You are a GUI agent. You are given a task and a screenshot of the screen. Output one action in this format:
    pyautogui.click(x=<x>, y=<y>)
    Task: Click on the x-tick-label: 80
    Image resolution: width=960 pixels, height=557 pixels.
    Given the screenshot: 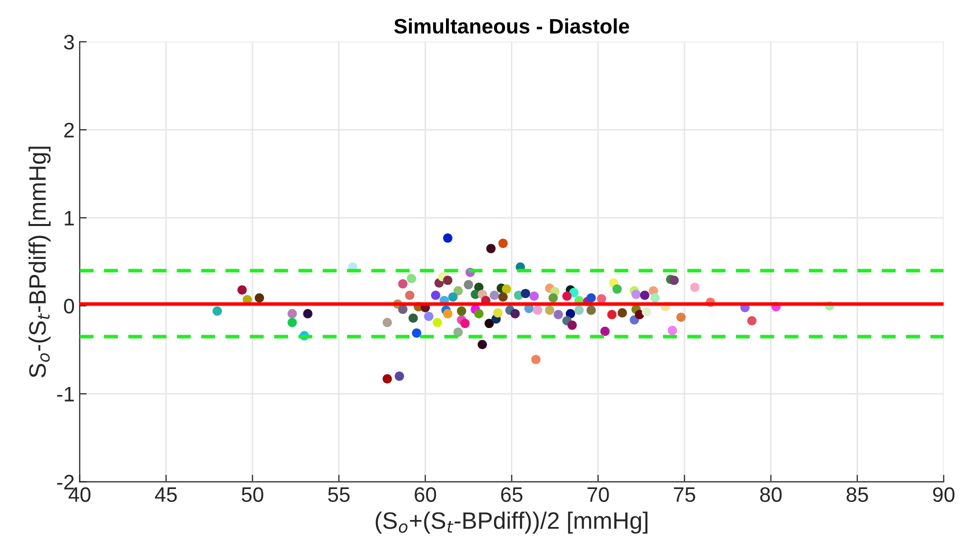 What is the action you would take?
    pyautogui.click(x=771, y=494)
    